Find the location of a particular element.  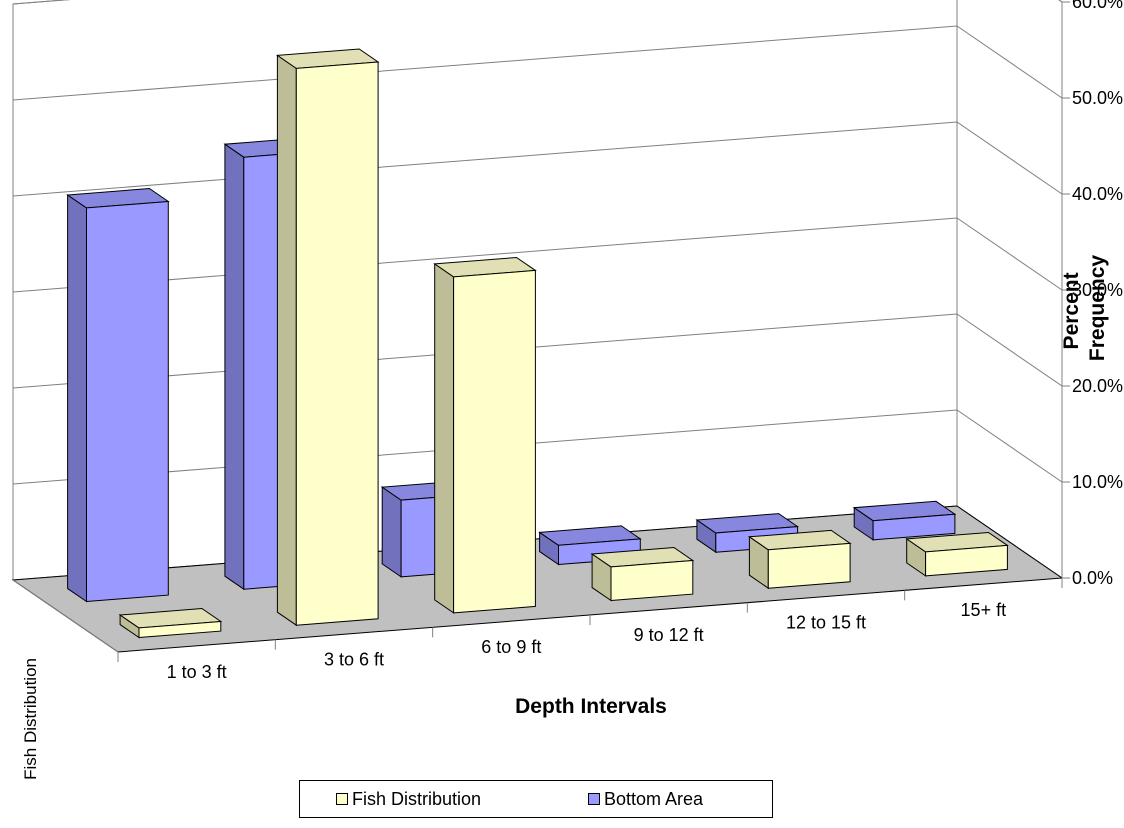

x-tick-label: 1 to 3 ft is located at coordinates (197, 672).